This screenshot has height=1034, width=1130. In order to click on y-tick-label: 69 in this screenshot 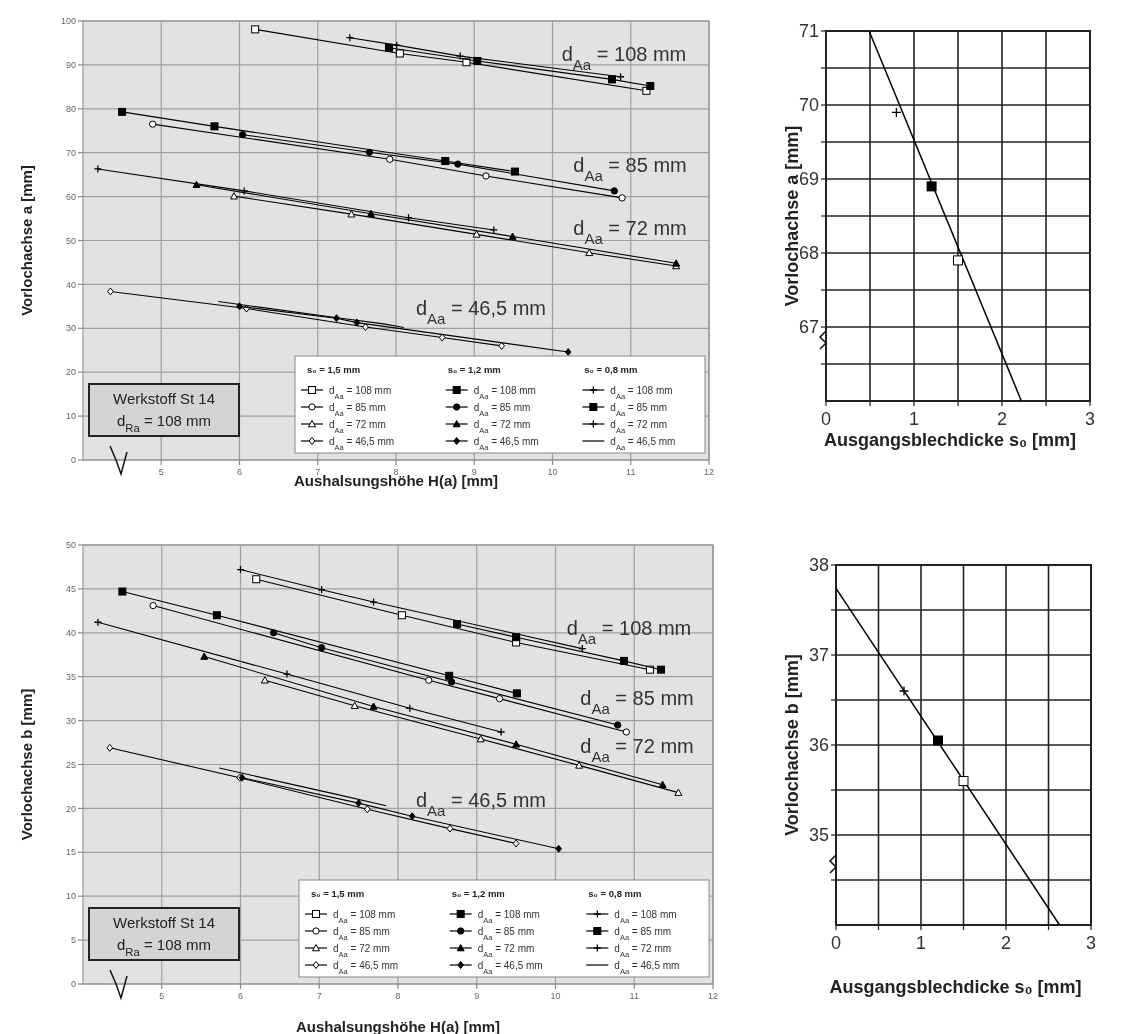, I will do `click(808, 179)`.